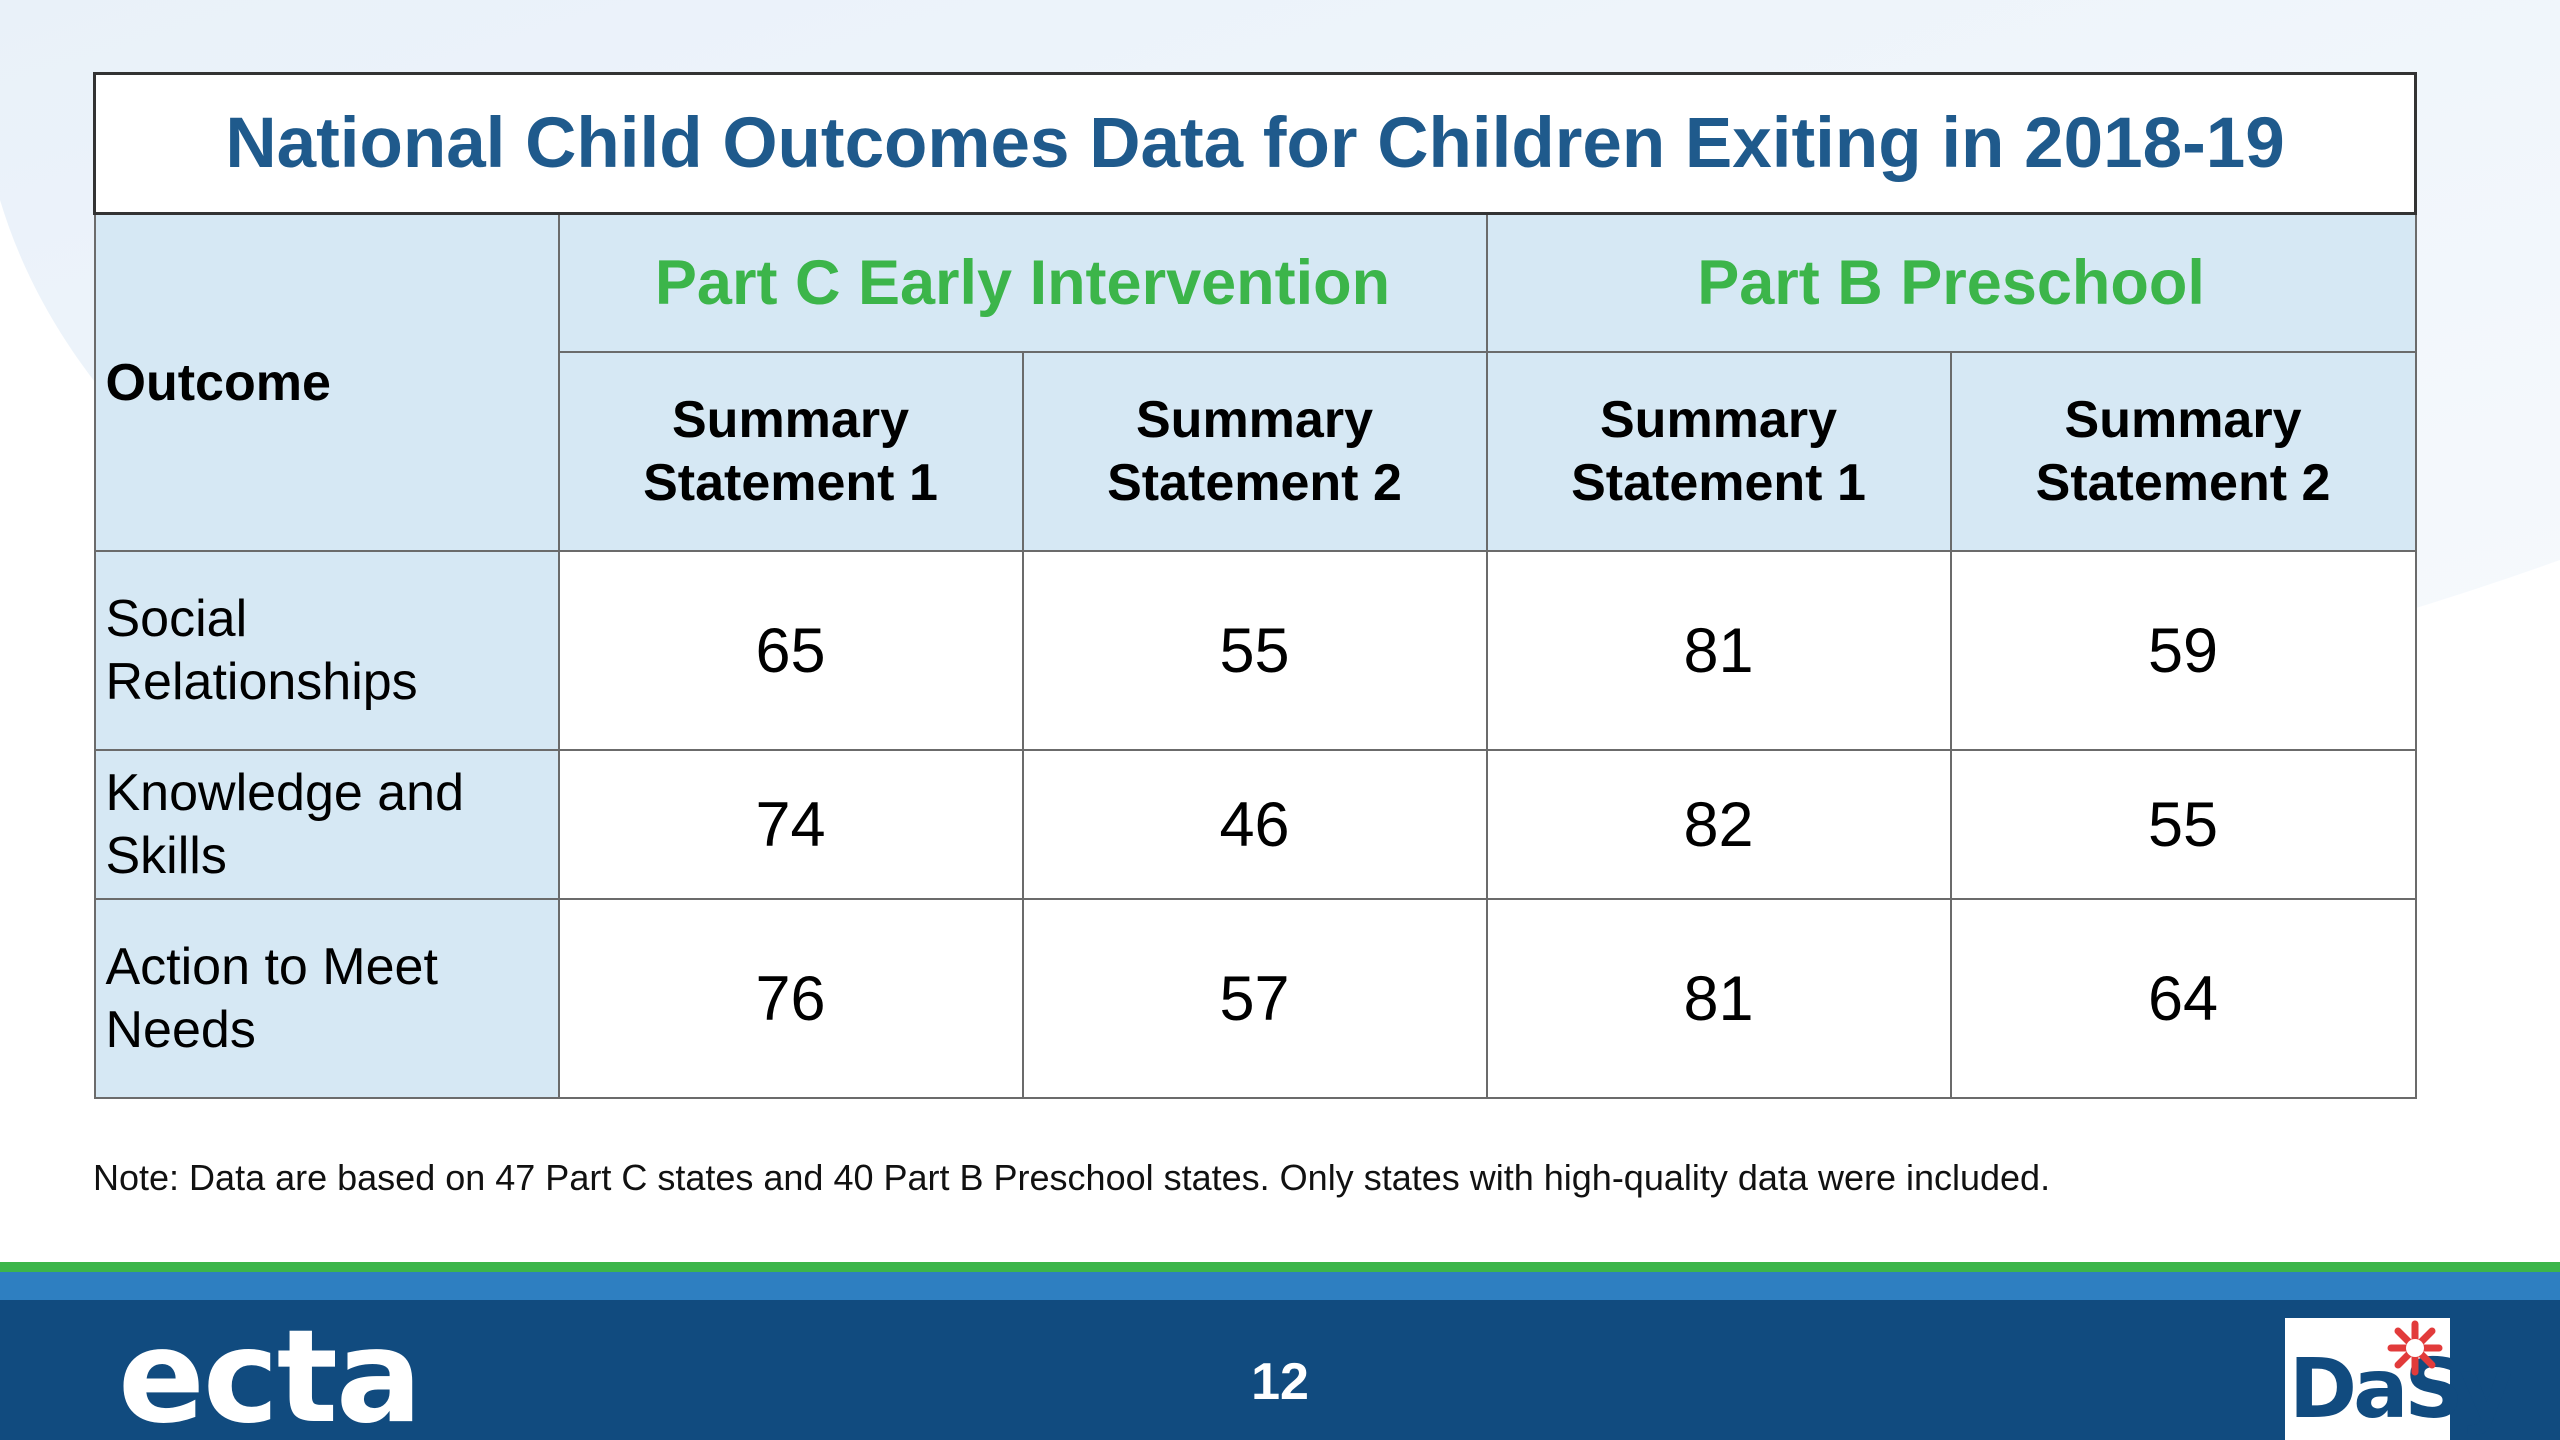 The width and height of the screenshot is (2560, 1440). I want to click on group-header-part-b: Part B Preschool, so click(1951, 282).